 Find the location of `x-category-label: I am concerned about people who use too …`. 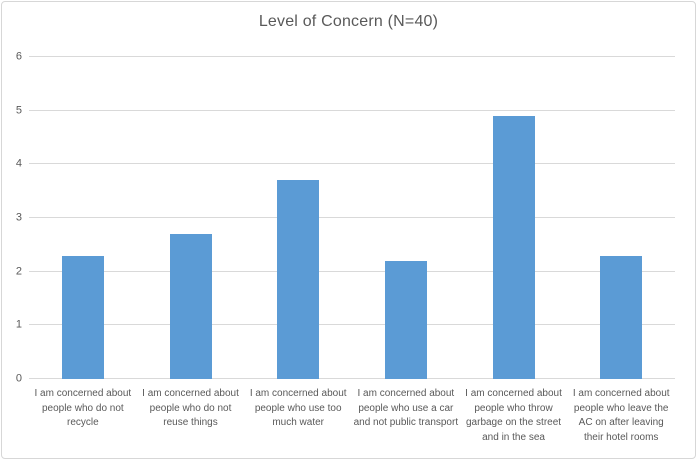

x-category-label: I am concerned about people who use too … is located at coordinates (298, 408).